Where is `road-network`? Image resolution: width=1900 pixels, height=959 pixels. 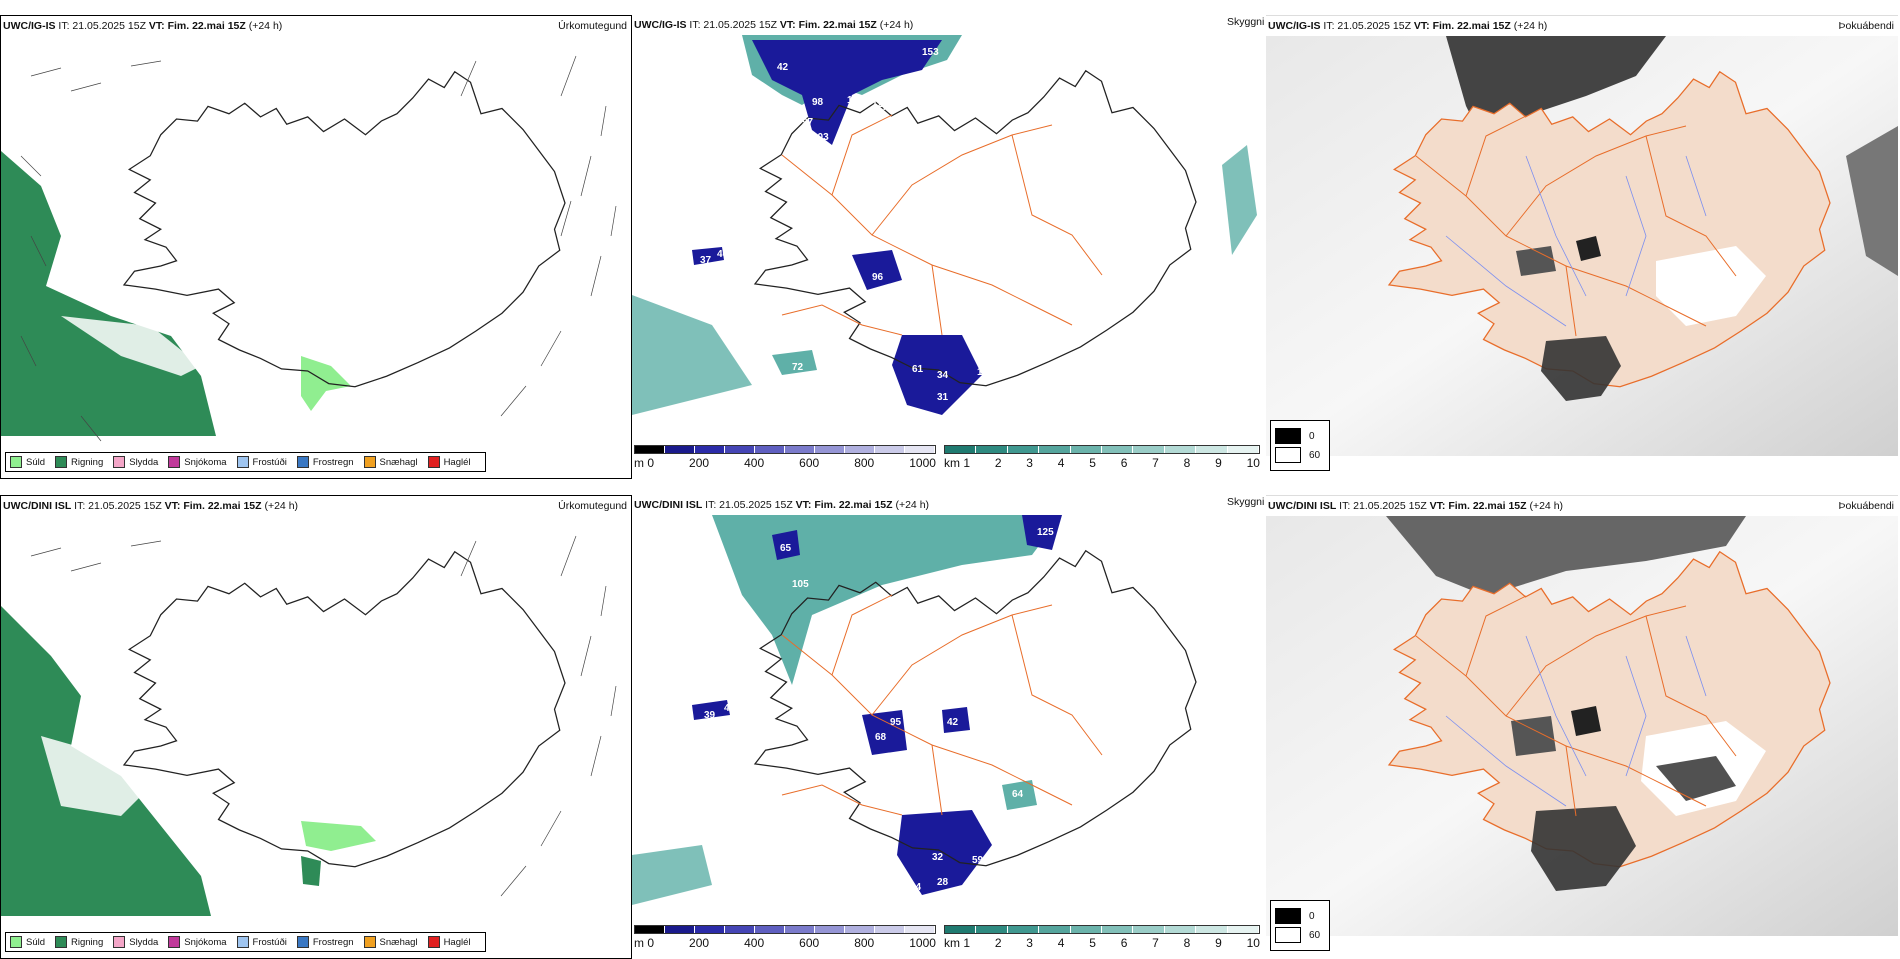 road-network is located at coordinates (942, 225).